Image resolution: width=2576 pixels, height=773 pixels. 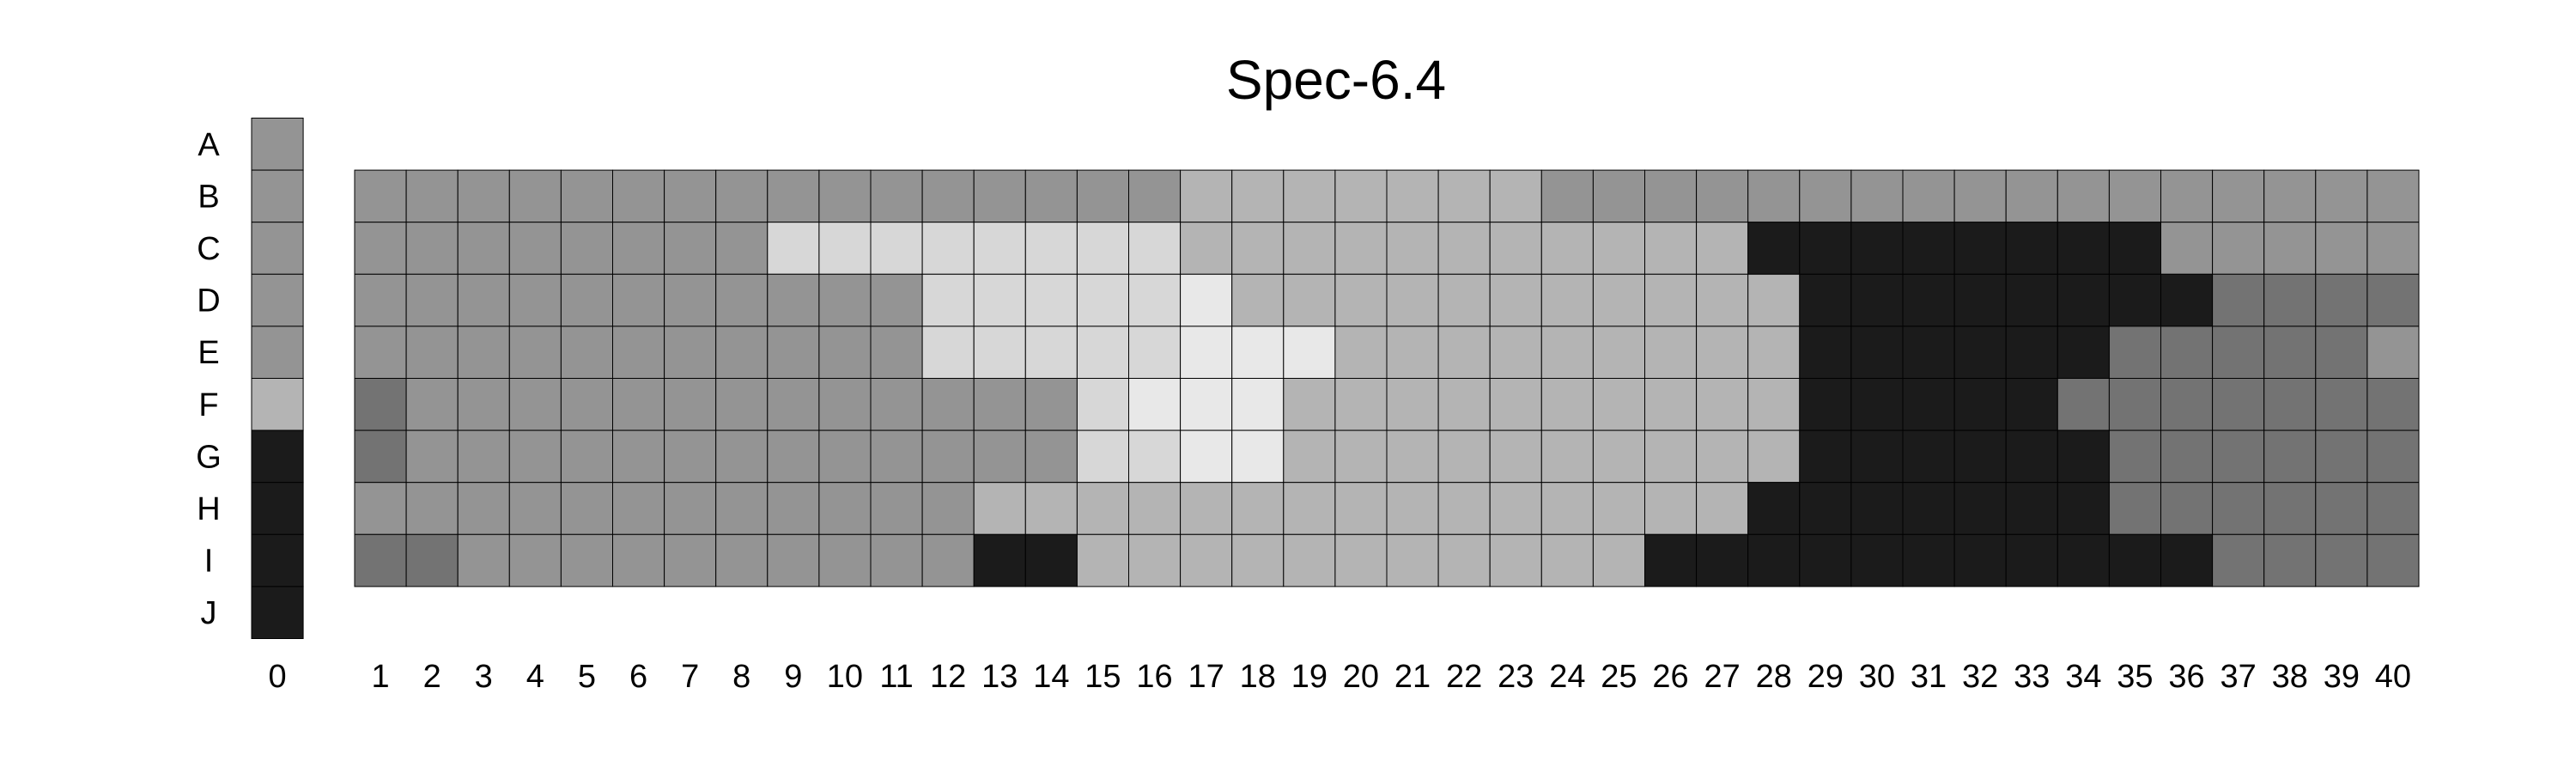 What do you see at coordinates (208, 405) in the screenshot?
I see `row-label: F` at bounding box center [208, 405].